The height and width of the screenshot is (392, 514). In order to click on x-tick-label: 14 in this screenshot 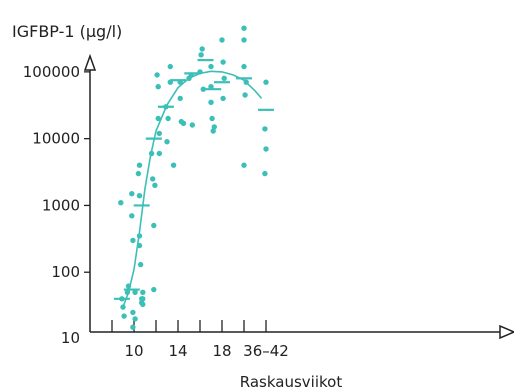, I will do `click(177, 351)`.